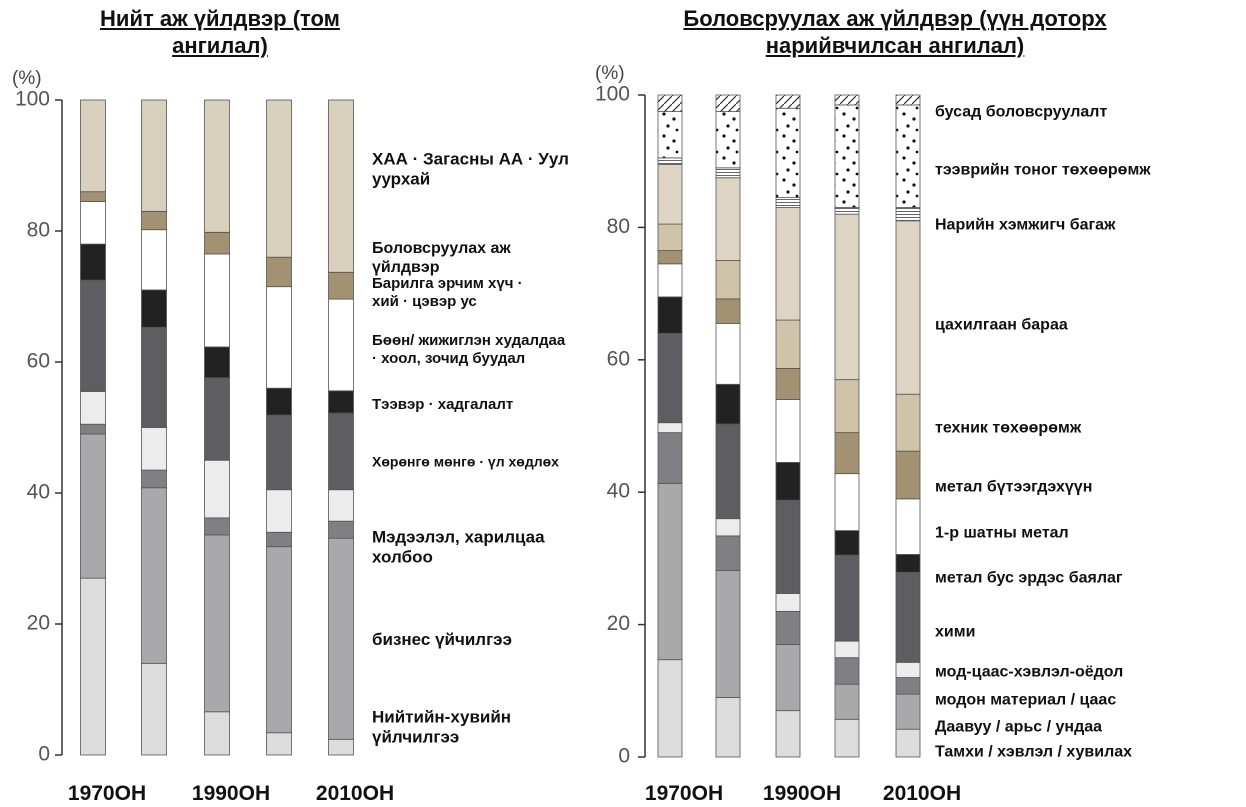  Describe the element at coordinates (1025, 225) in the screenshot. I see `series-label: Нарийн хэмжигч багаж` at that location.